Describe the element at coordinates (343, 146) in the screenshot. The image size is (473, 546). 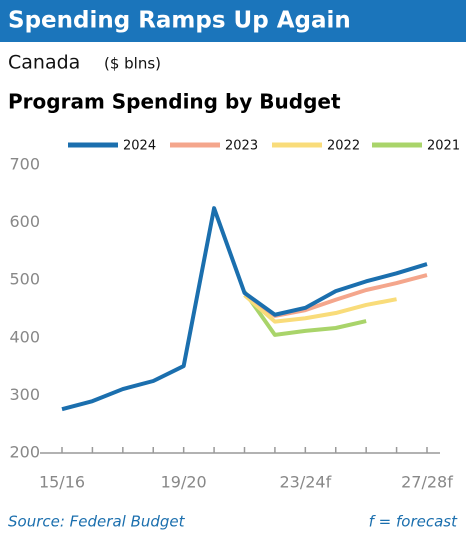
I see `legend-label: 2022` at that location.